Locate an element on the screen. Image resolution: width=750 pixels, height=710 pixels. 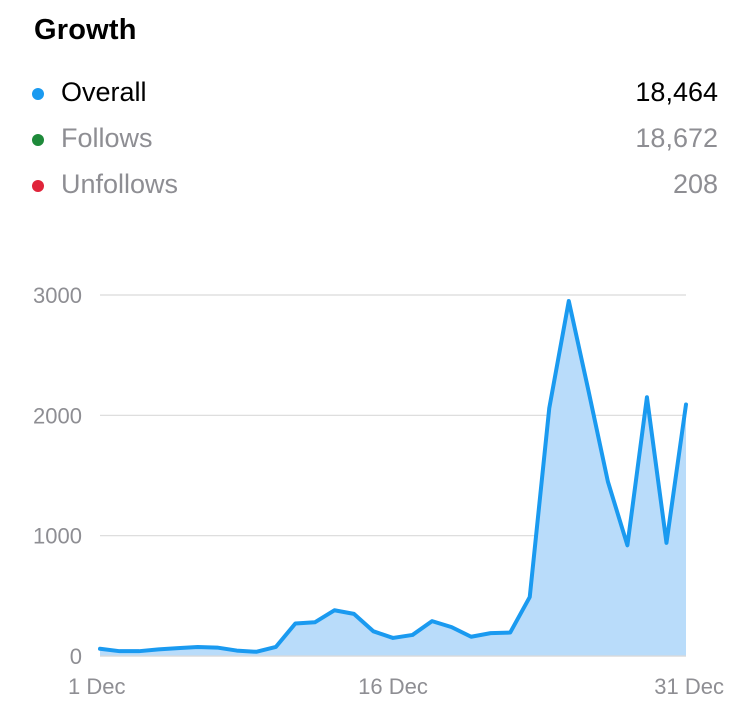
legend-row-overall: Overall 18,464 is located at coordinates (375, 95).